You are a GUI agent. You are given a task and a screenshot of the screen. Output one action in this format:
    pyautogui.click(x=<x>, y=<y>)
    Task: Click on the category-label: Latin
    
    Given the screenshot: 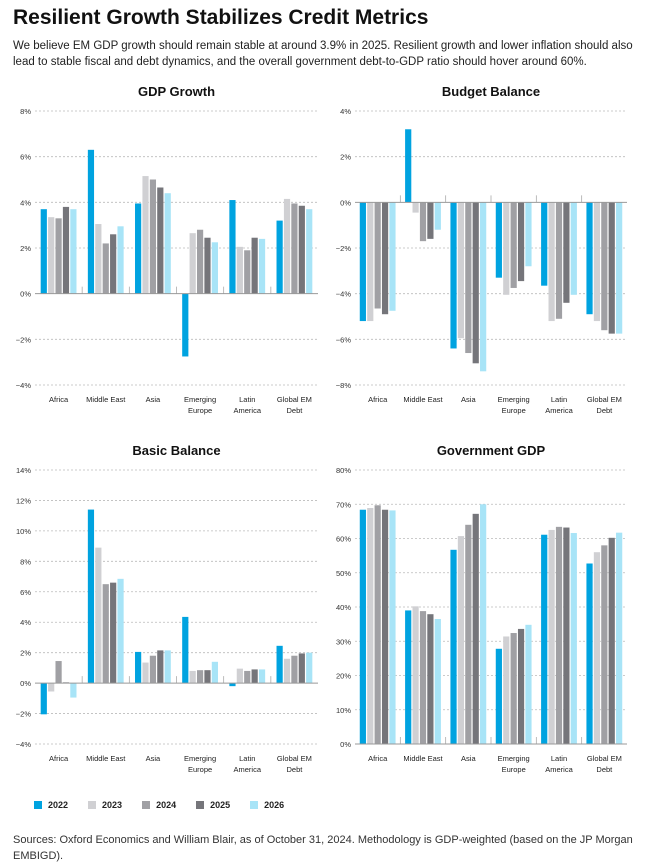 What is the action you would take?
    pyautogui.click(x=559, y=399)
    